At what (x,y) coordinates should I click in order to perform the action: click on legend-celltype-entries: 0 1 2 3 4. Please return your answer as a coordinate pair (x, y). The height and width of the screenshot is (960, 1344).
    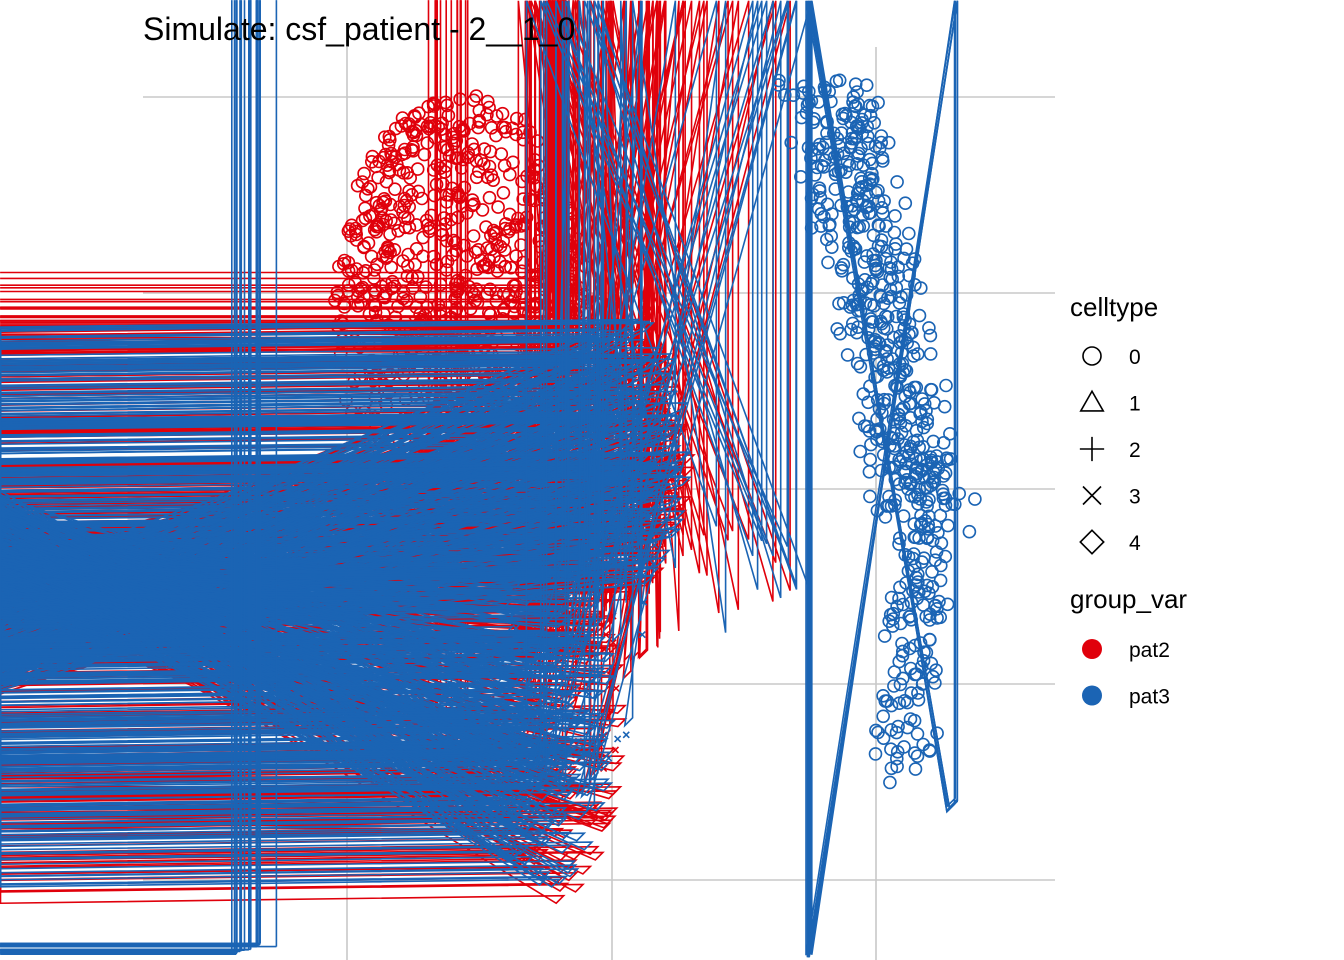
    Looking at the image, I should click on (1110, 450).